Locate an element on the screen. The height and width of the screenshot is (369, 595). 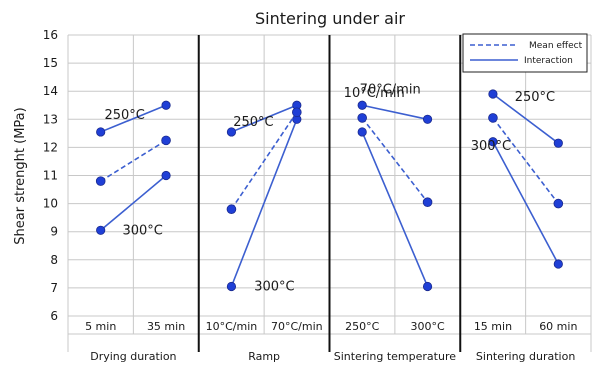
legend-box is located at coordinates (525, 53).